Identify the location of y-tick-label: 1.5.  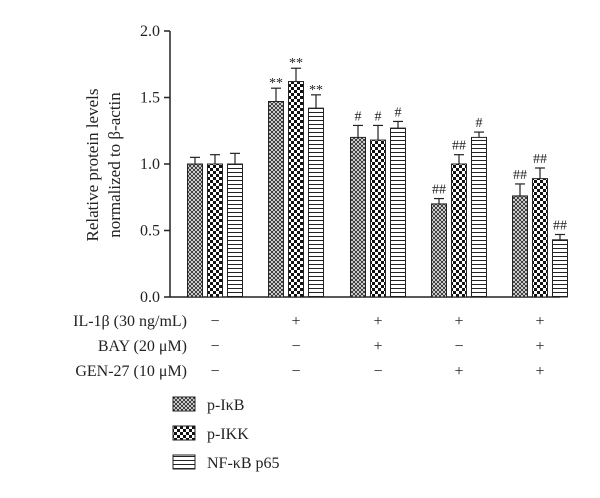
(150, 98).